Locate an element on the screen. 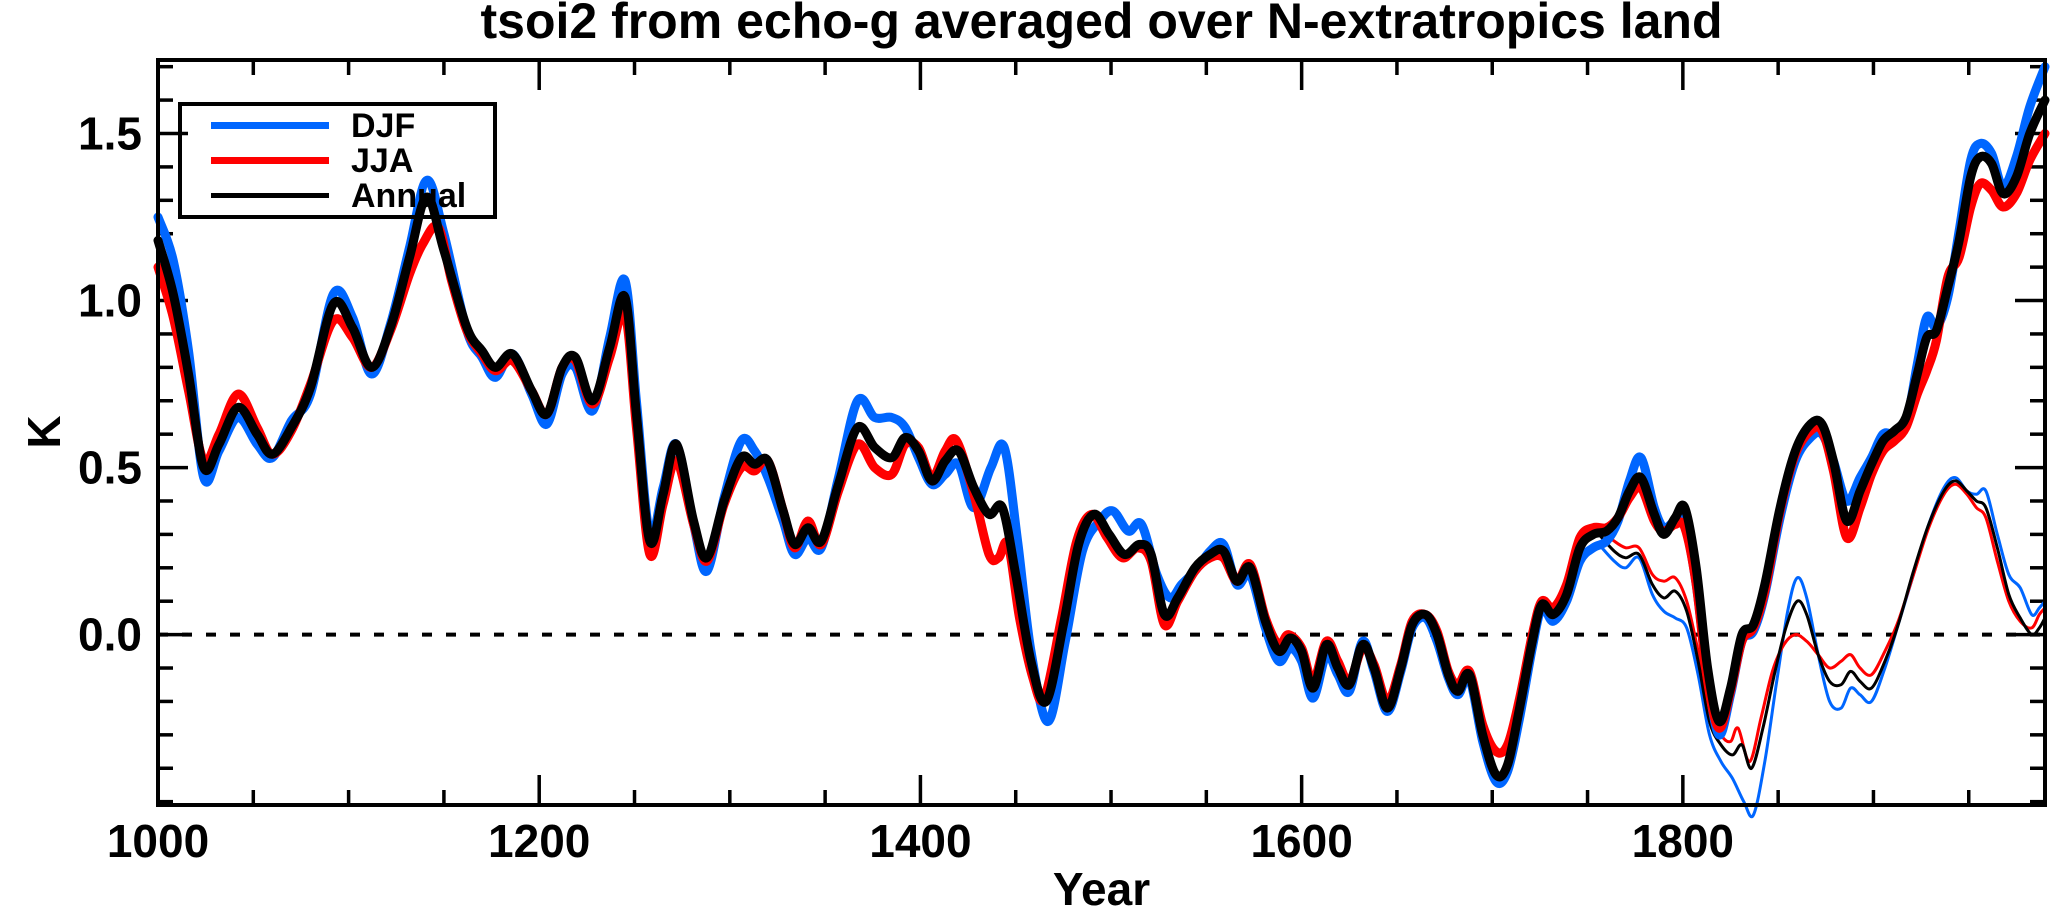 Image resolution: width=2064 pixels, height=923 pixels. legend-item-annual: Annual is located at coordinates (352, 196).